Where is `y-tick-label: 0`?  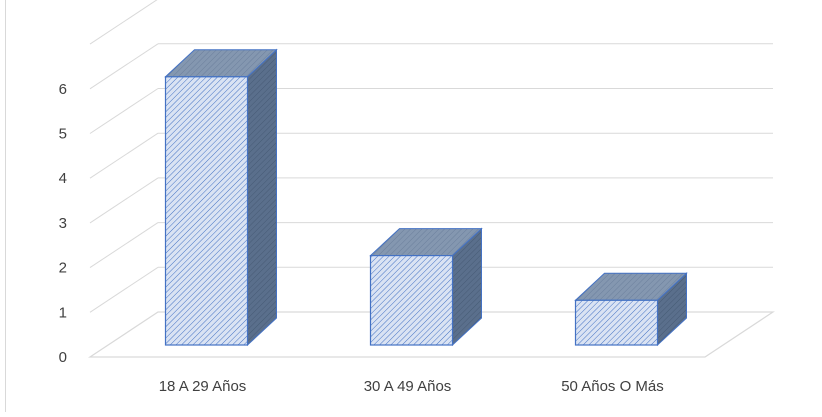
y-tick-label: 0 is located at coordinates (63, 357).